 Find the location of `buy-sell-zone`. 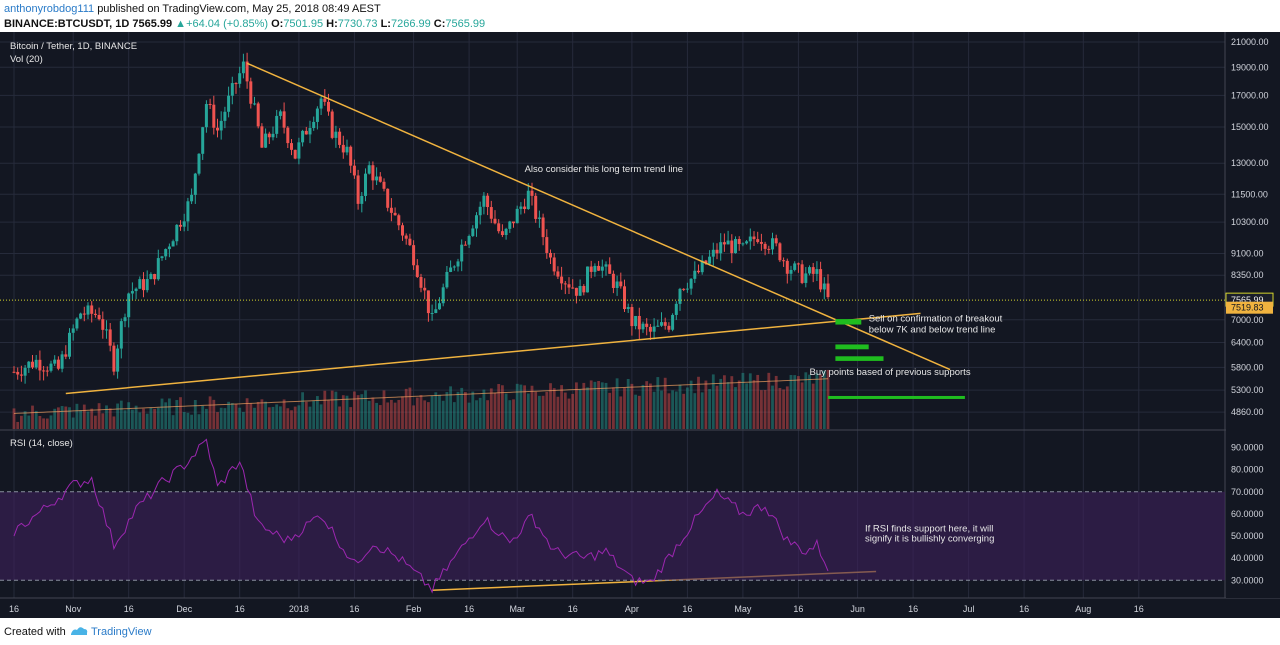

buy-sell-zone is located at coordinates (848, 322).